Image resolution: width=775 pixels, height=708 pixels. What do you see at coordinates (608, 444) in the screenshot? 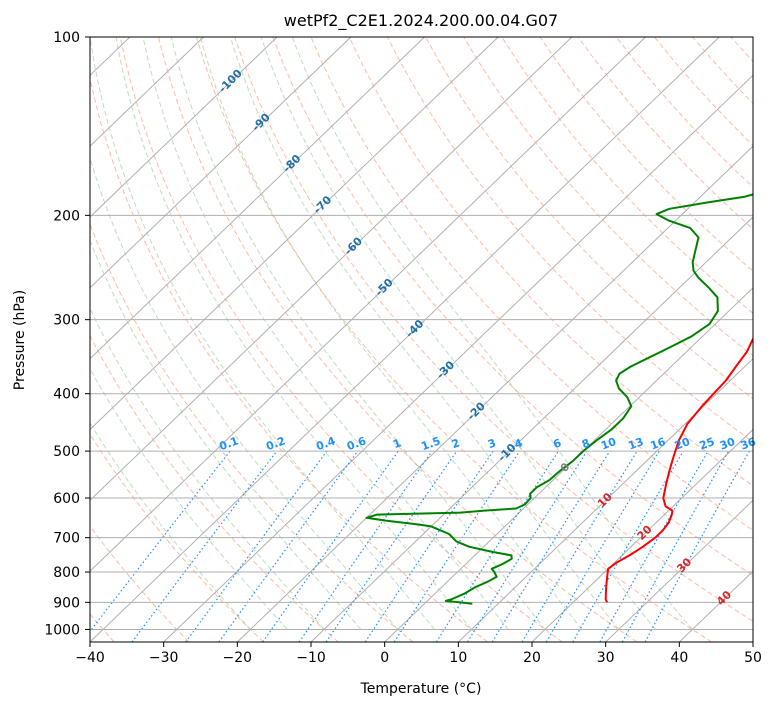
I see `mixing-ratio-label: 10` at bounding box center [608, 444].